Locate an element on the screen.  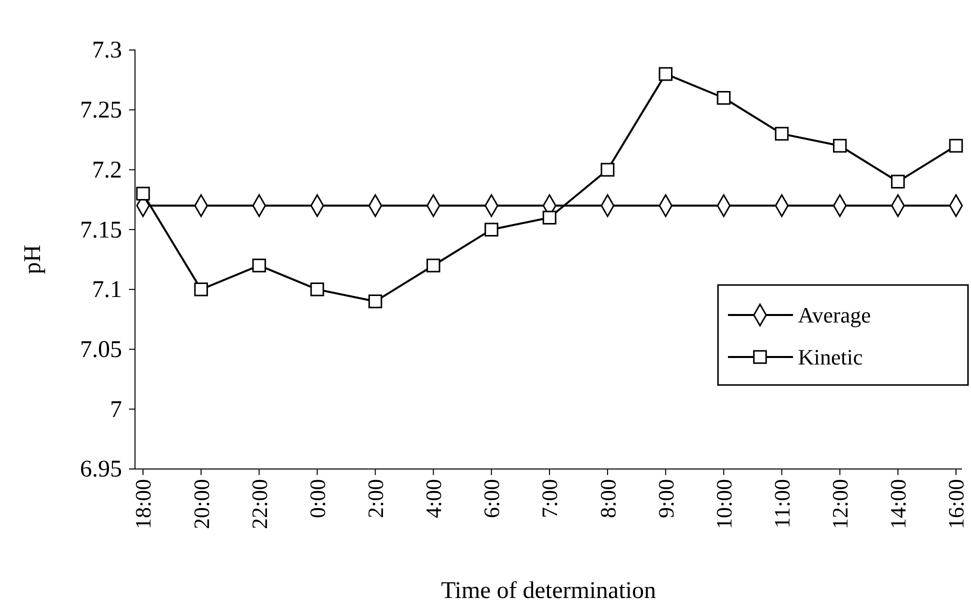
x-tick-label: 2:00 is located at coordinates (375, 498).